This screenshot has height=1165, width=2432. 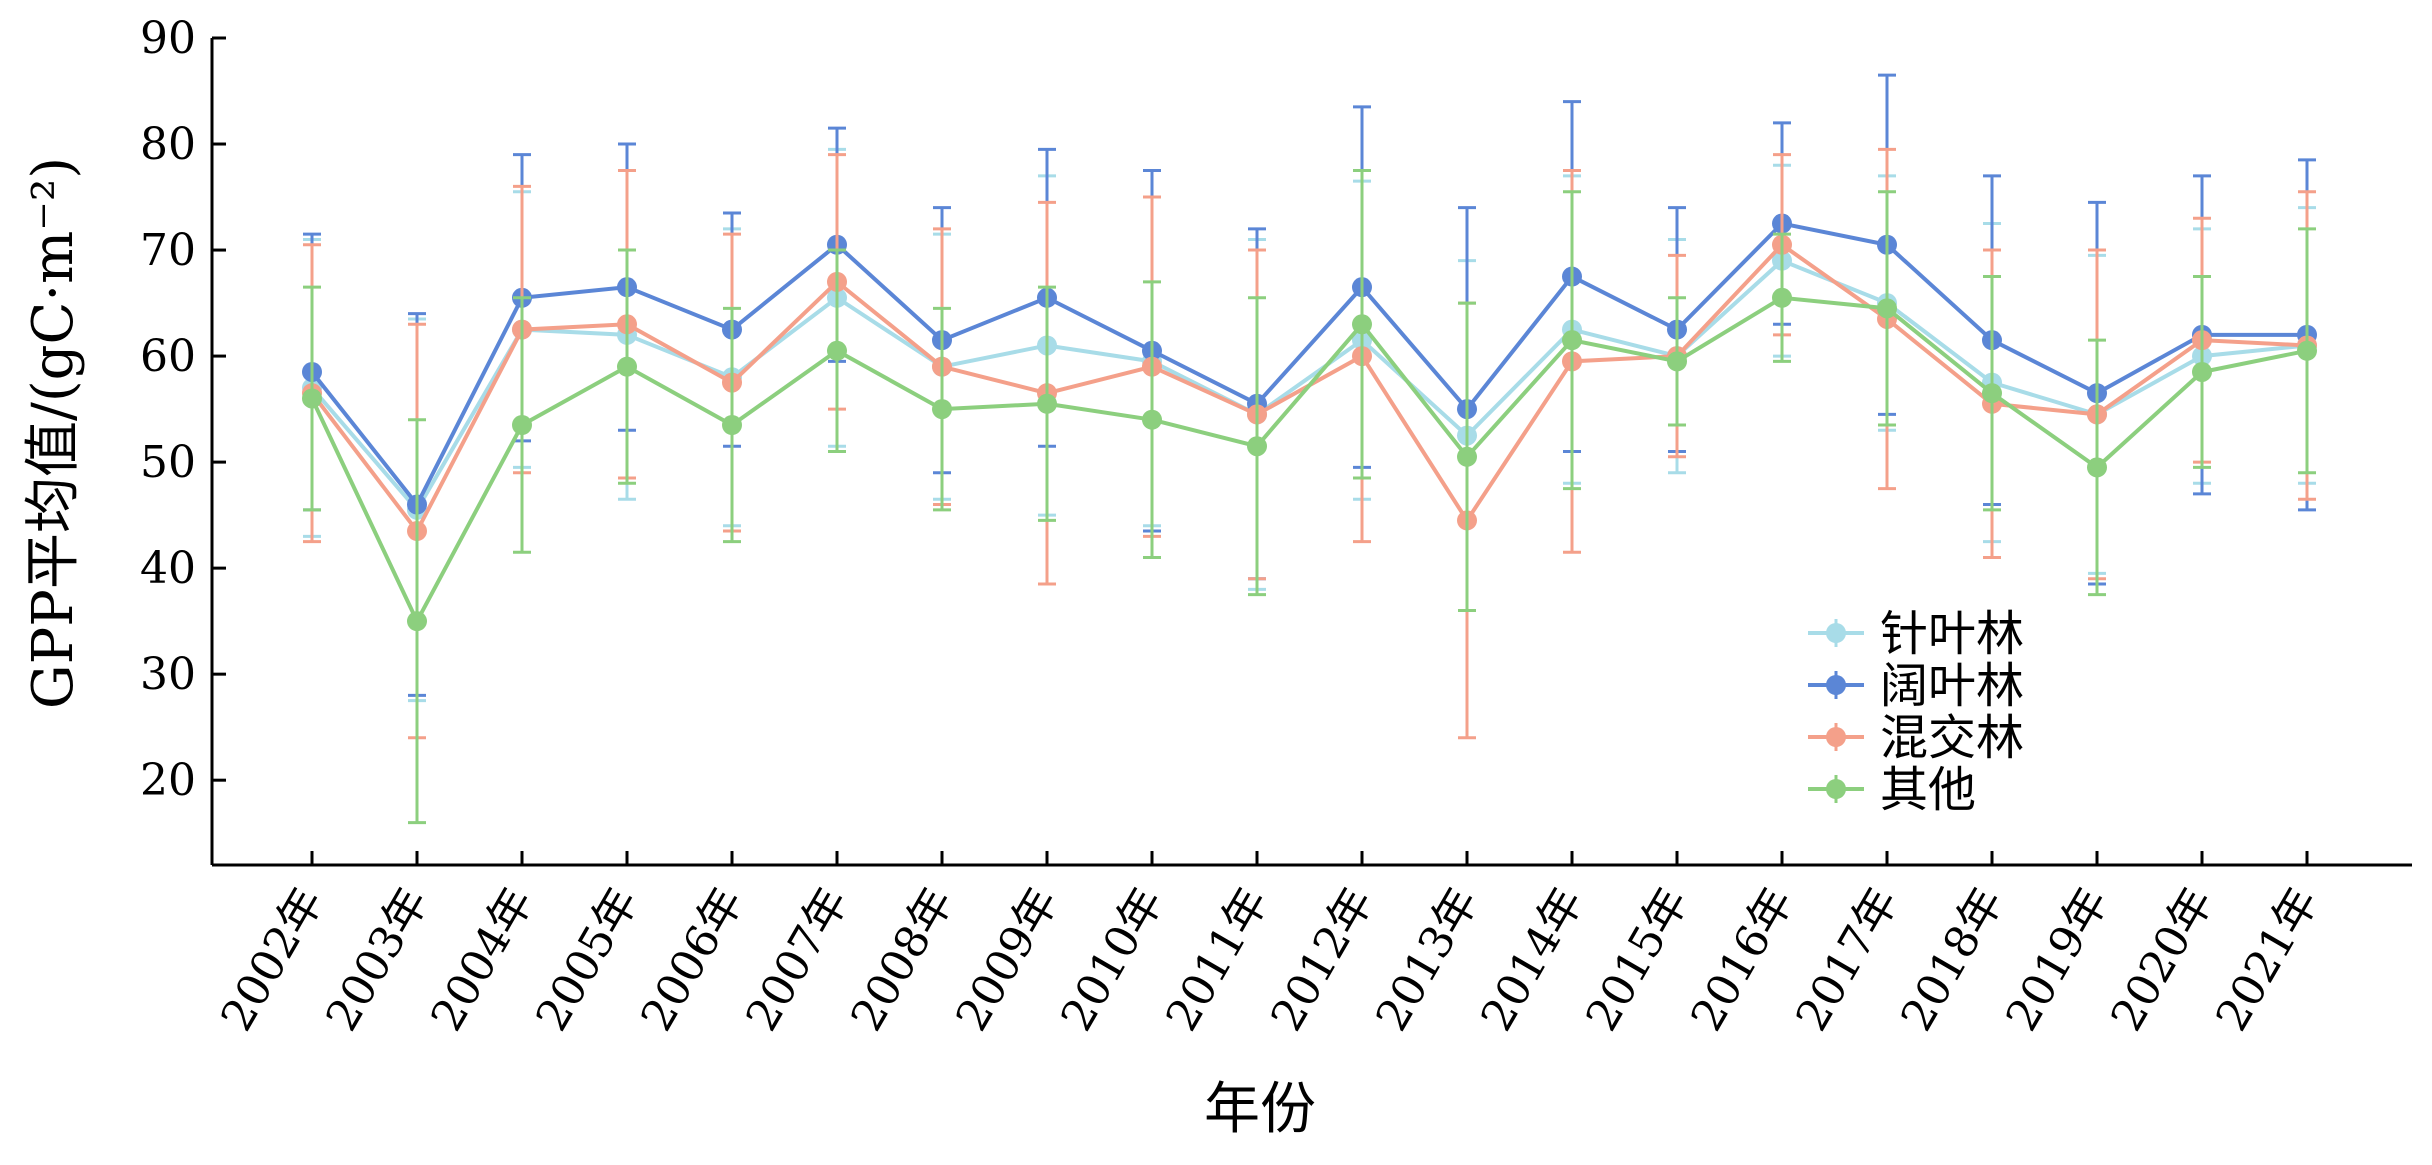 What do you see at coordinates (1847, 959) in the screenshot?
I see `x-tick-label: 2017年` at bounding box center [1847, 959].